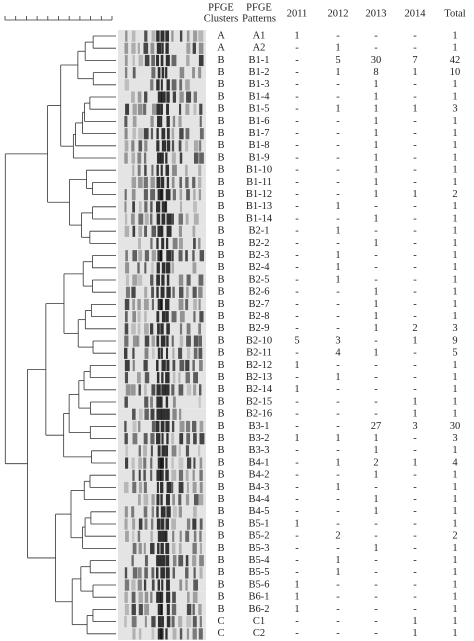  I want to click on table-cell: B5-1, so click(259, 523).